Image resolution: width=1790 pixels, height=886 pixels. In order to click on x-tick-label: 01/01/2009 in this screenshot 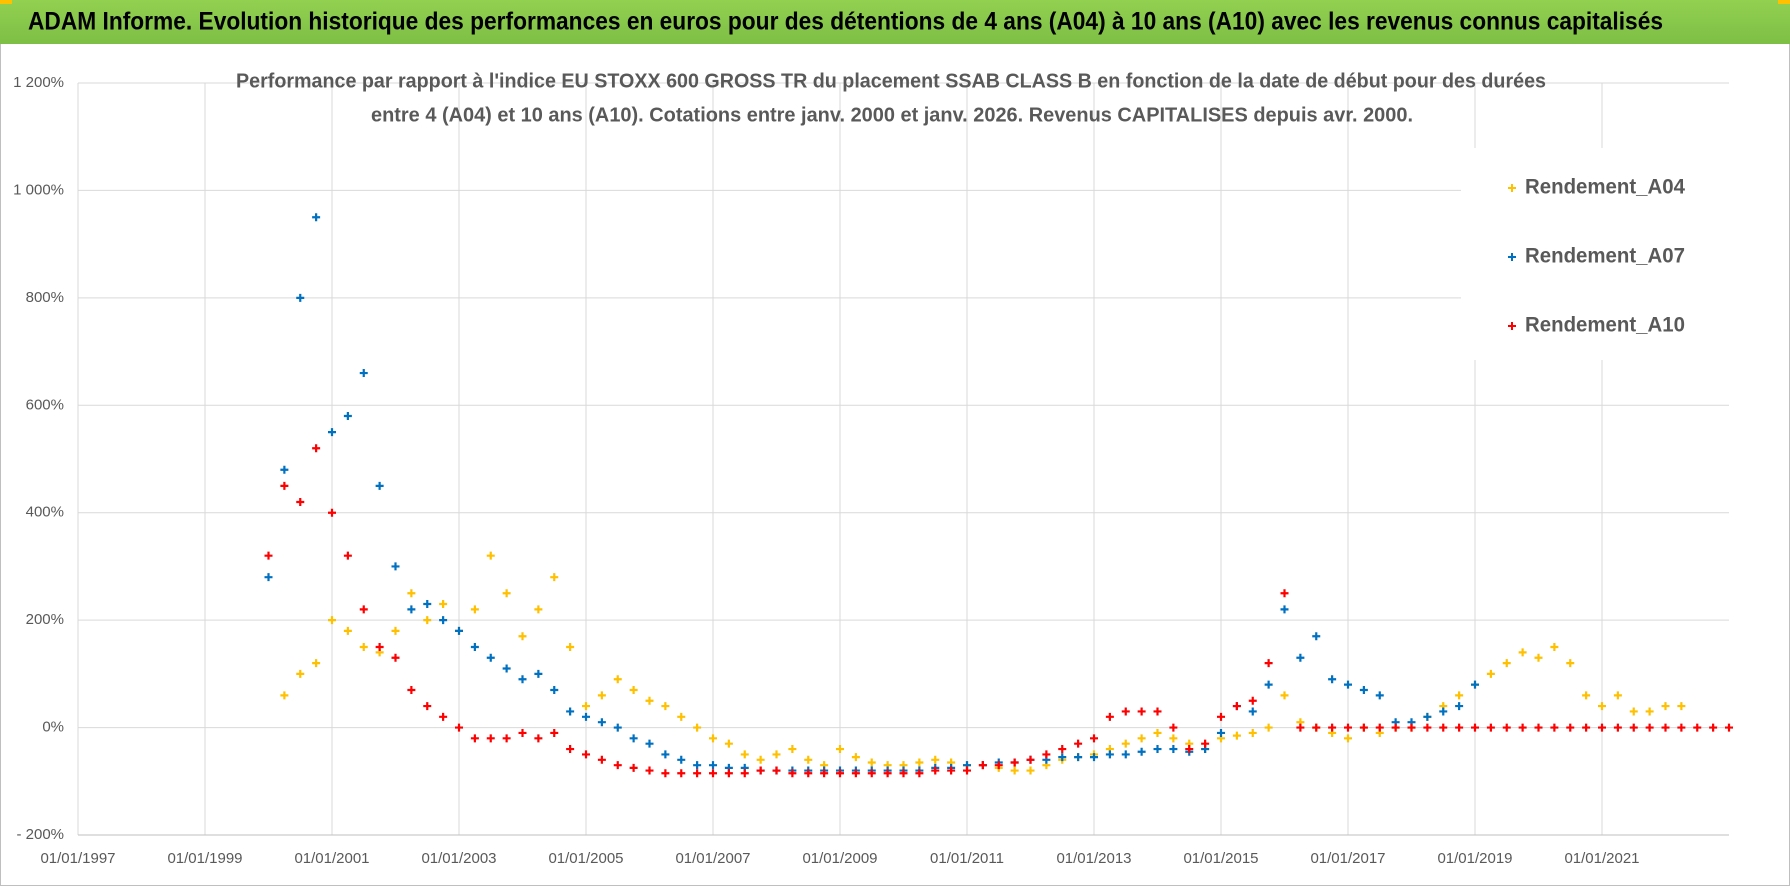, I will do `click(839, 858)`.